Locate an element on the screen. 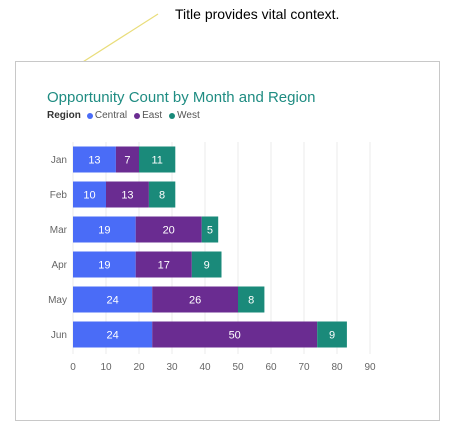  data-label-east: 50 is located at coordinates (235, 336).